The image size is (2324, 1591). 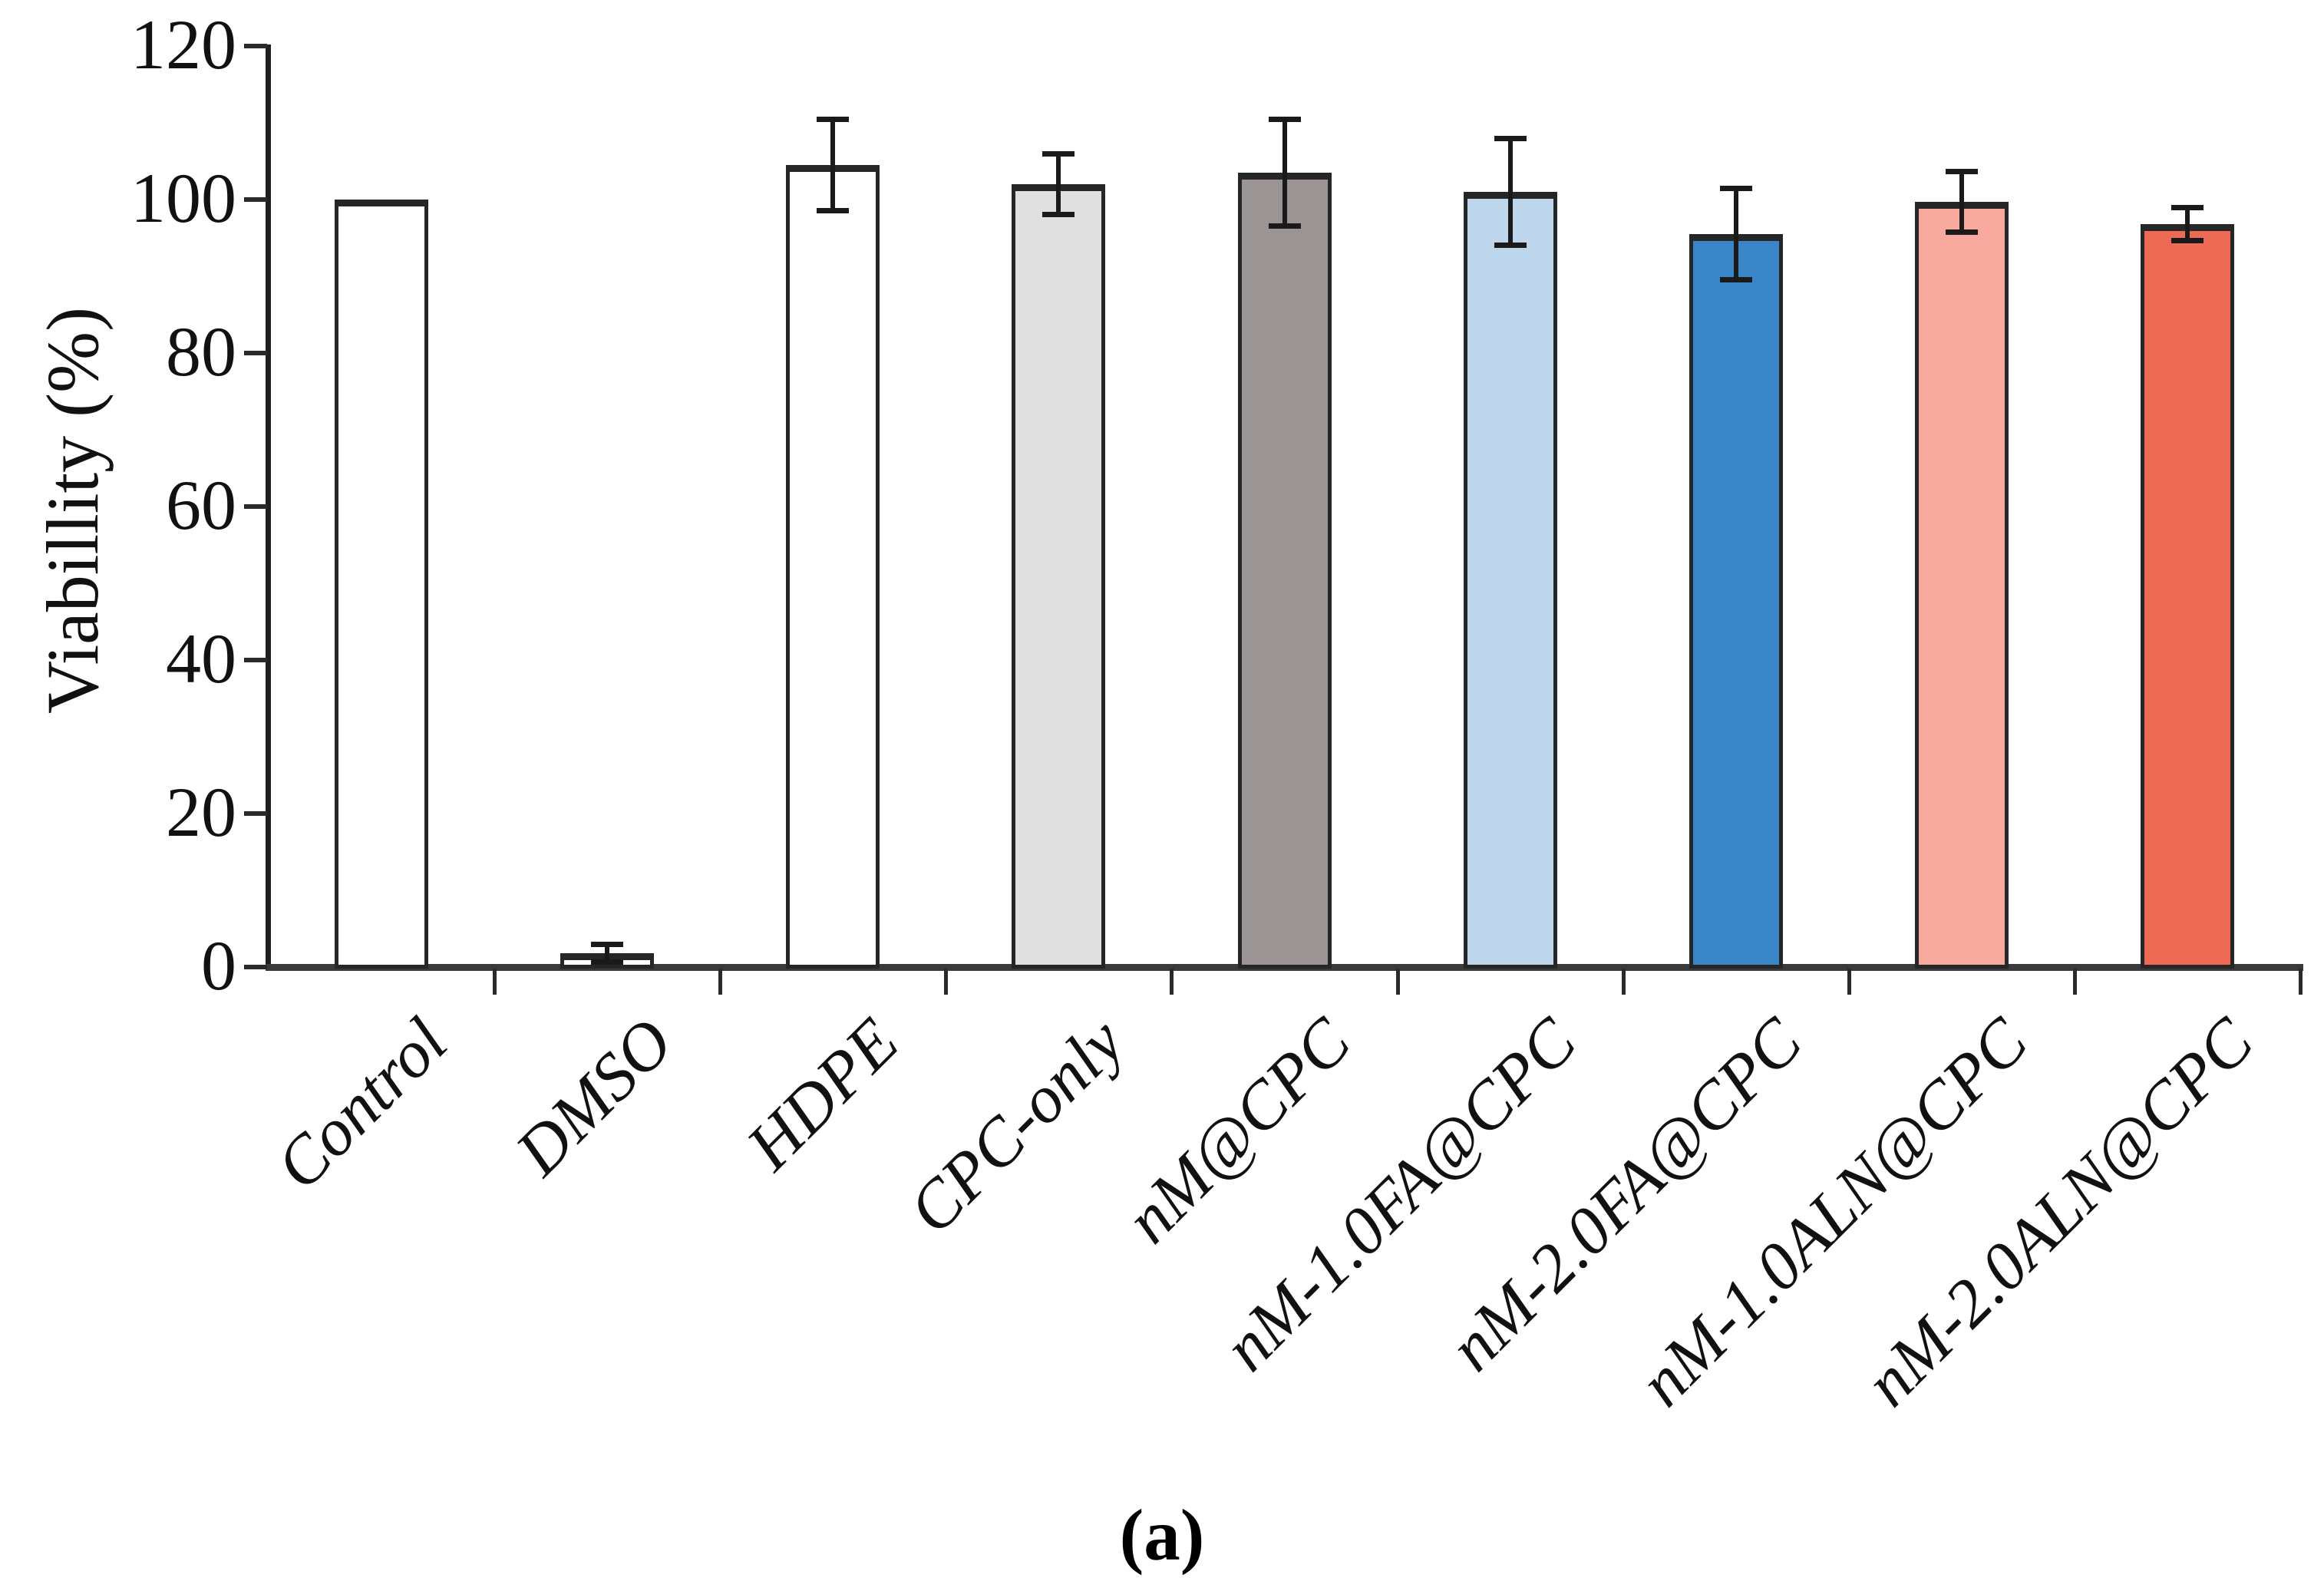 I want to click on error-bar-nm-1-0aln-cpc, so click(x=1961, y=202).